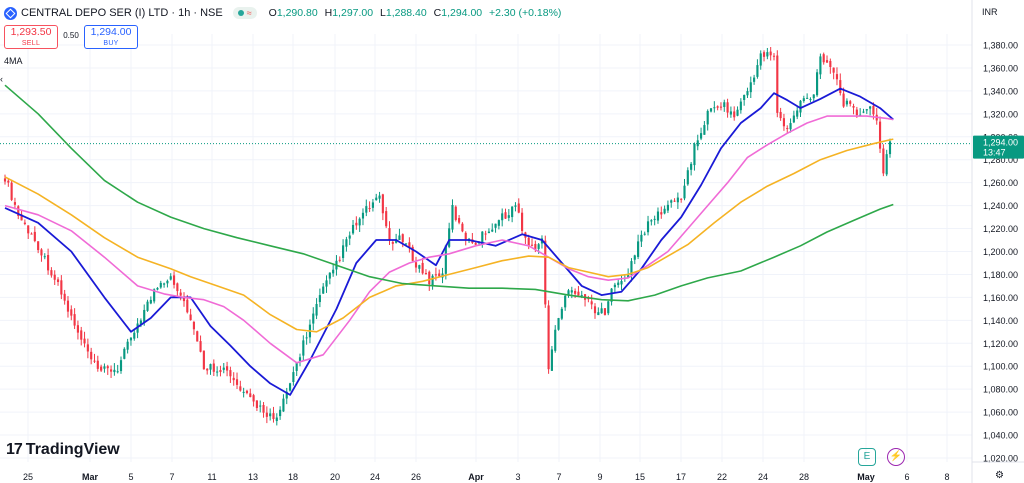  What do you see at coordinates (999, 475) in the screenshot?
I see `gear-icon: ⚙` at bounding box center [999, 475].